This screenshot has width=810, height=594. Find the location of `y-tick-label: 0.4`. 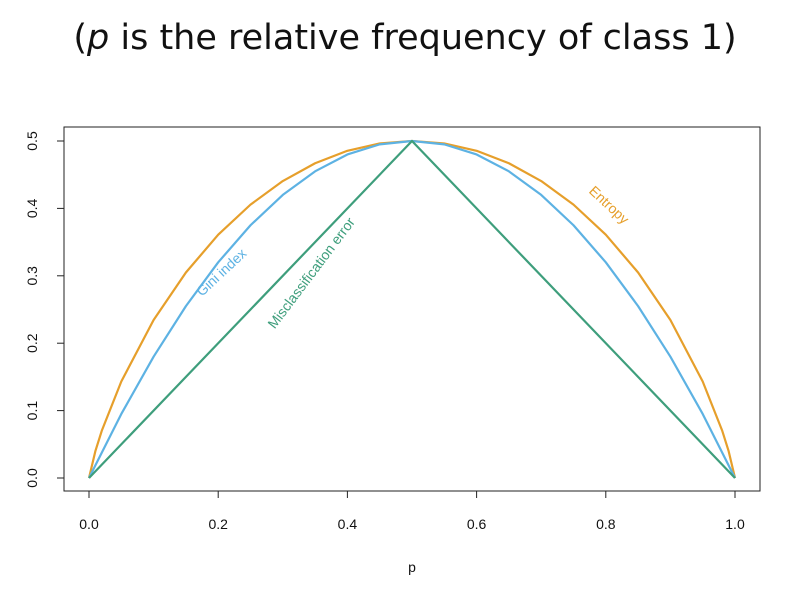

y-tick-label: 0.4 is located at coordinates (32, 208).